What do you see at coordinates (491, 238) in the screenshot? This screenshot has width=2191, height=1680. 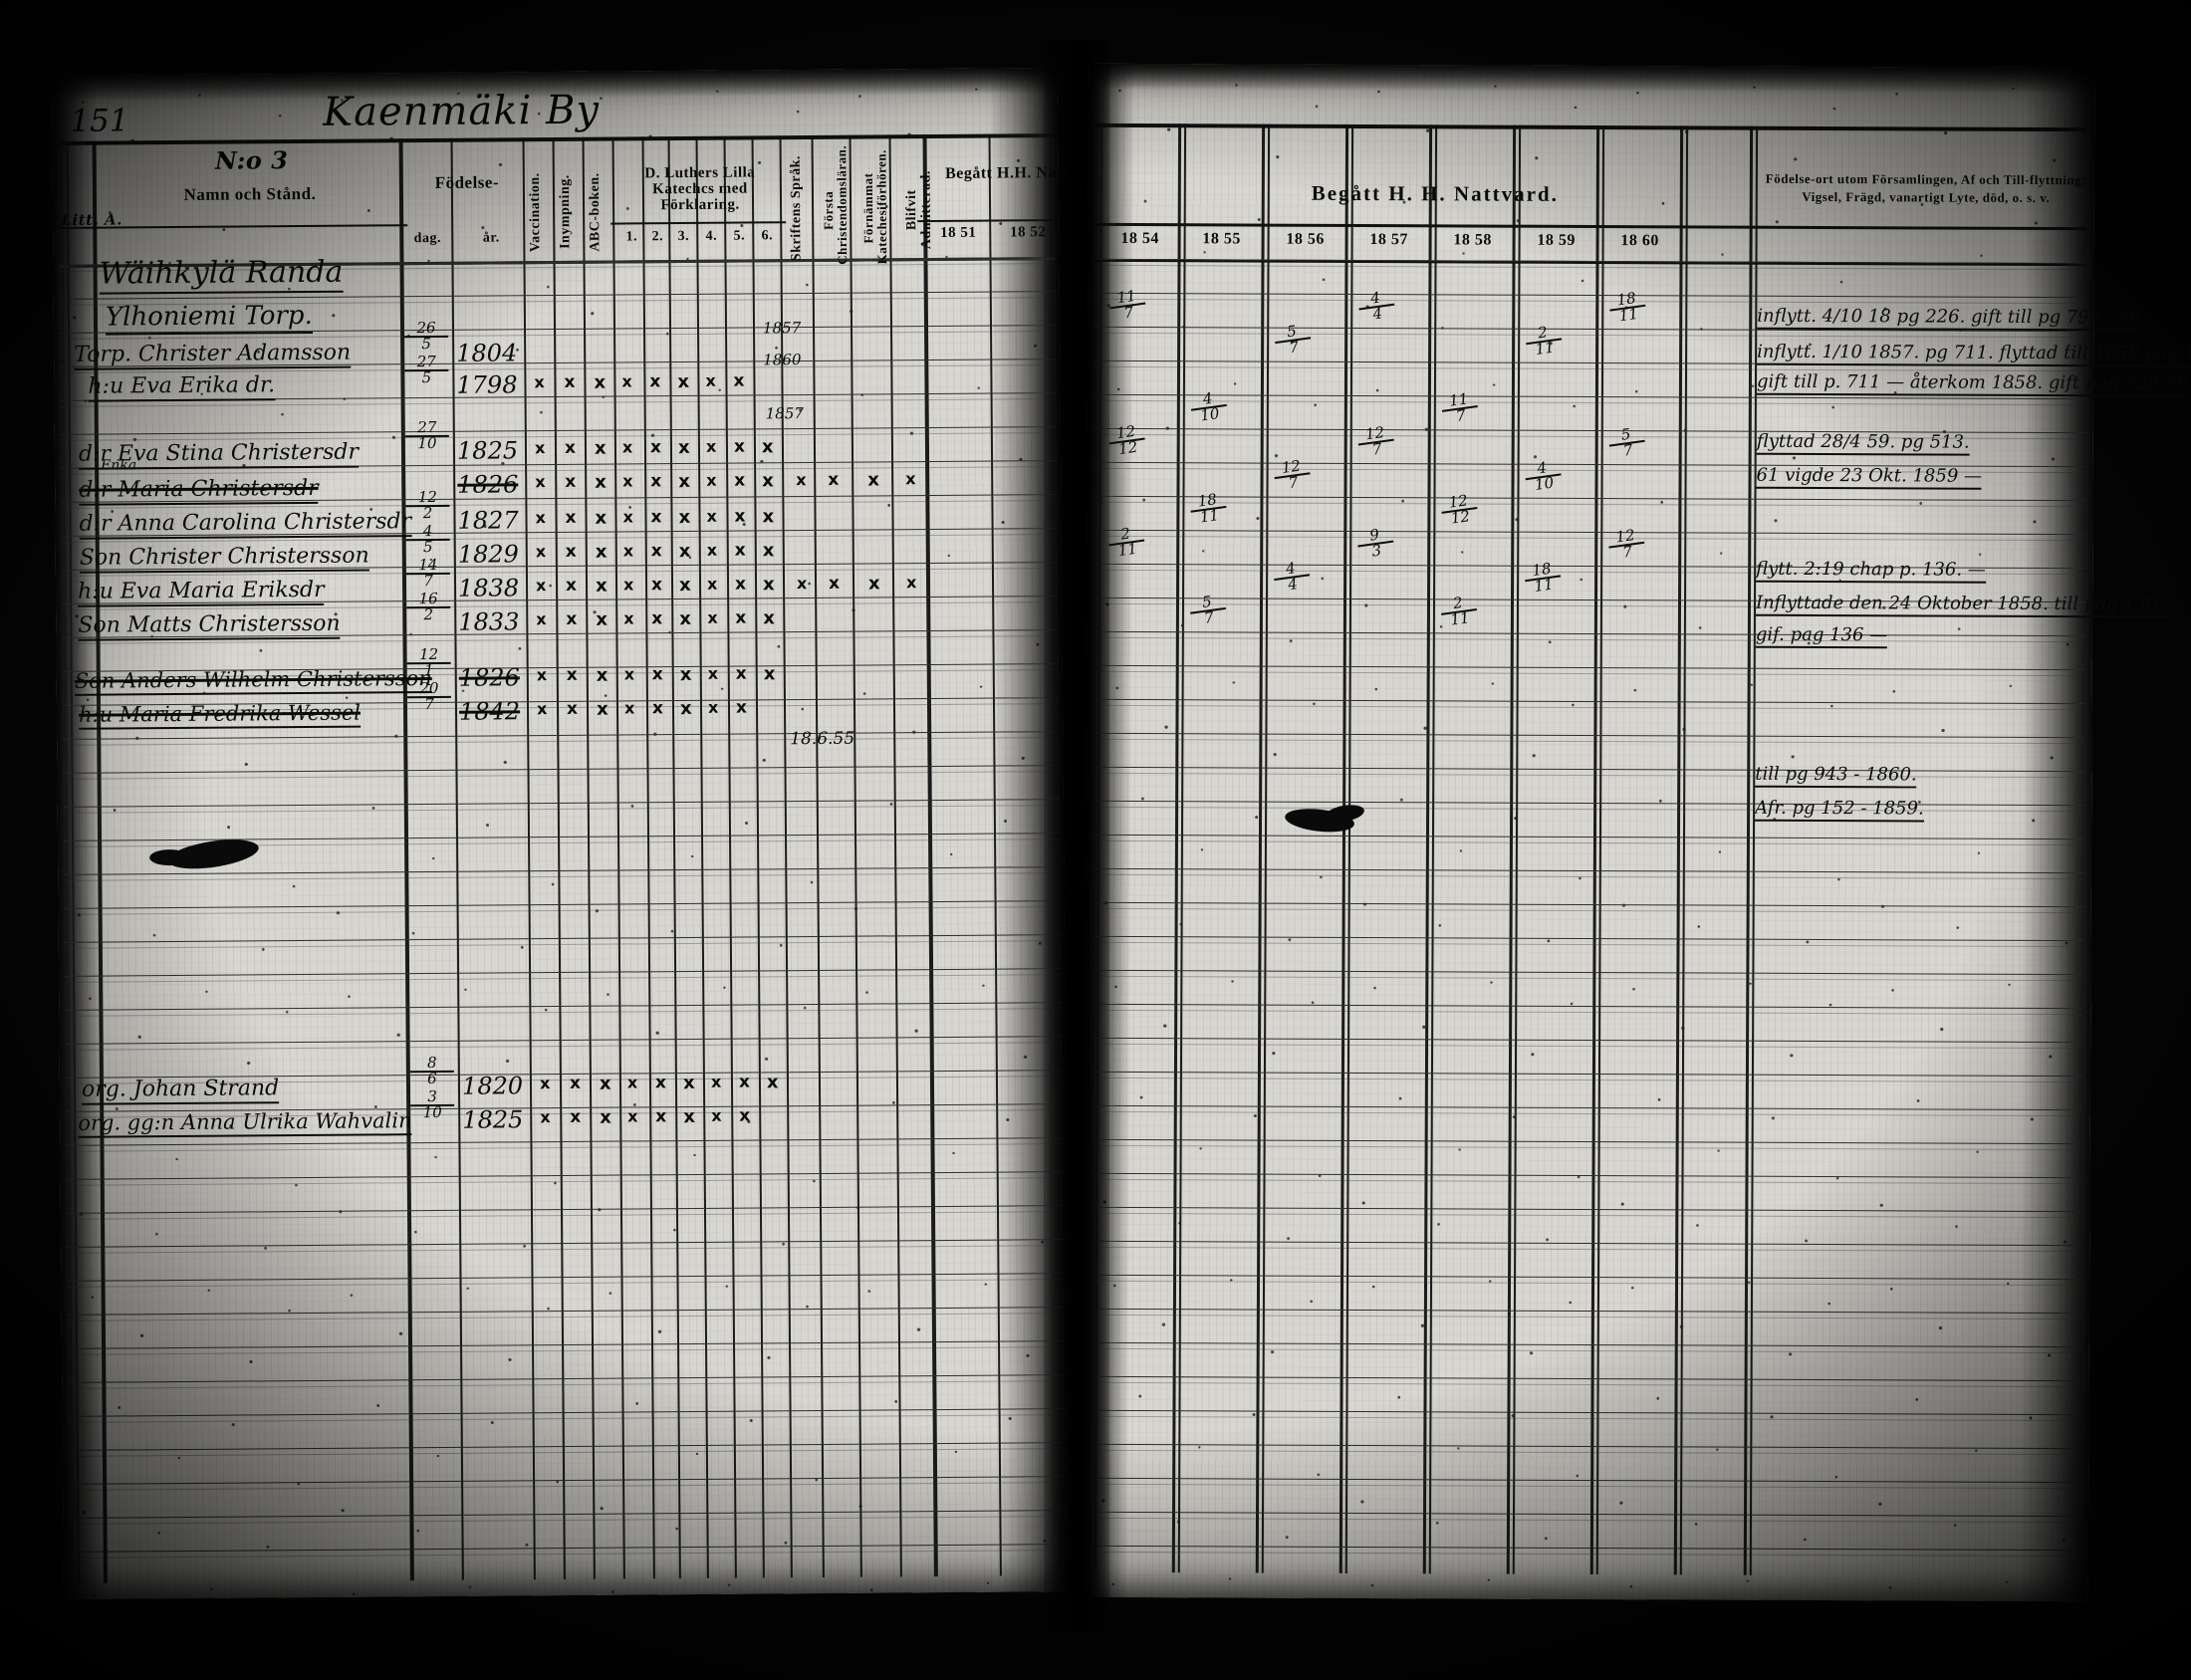 I see `header-birth-year: år.` at bounding box center [491, 238].